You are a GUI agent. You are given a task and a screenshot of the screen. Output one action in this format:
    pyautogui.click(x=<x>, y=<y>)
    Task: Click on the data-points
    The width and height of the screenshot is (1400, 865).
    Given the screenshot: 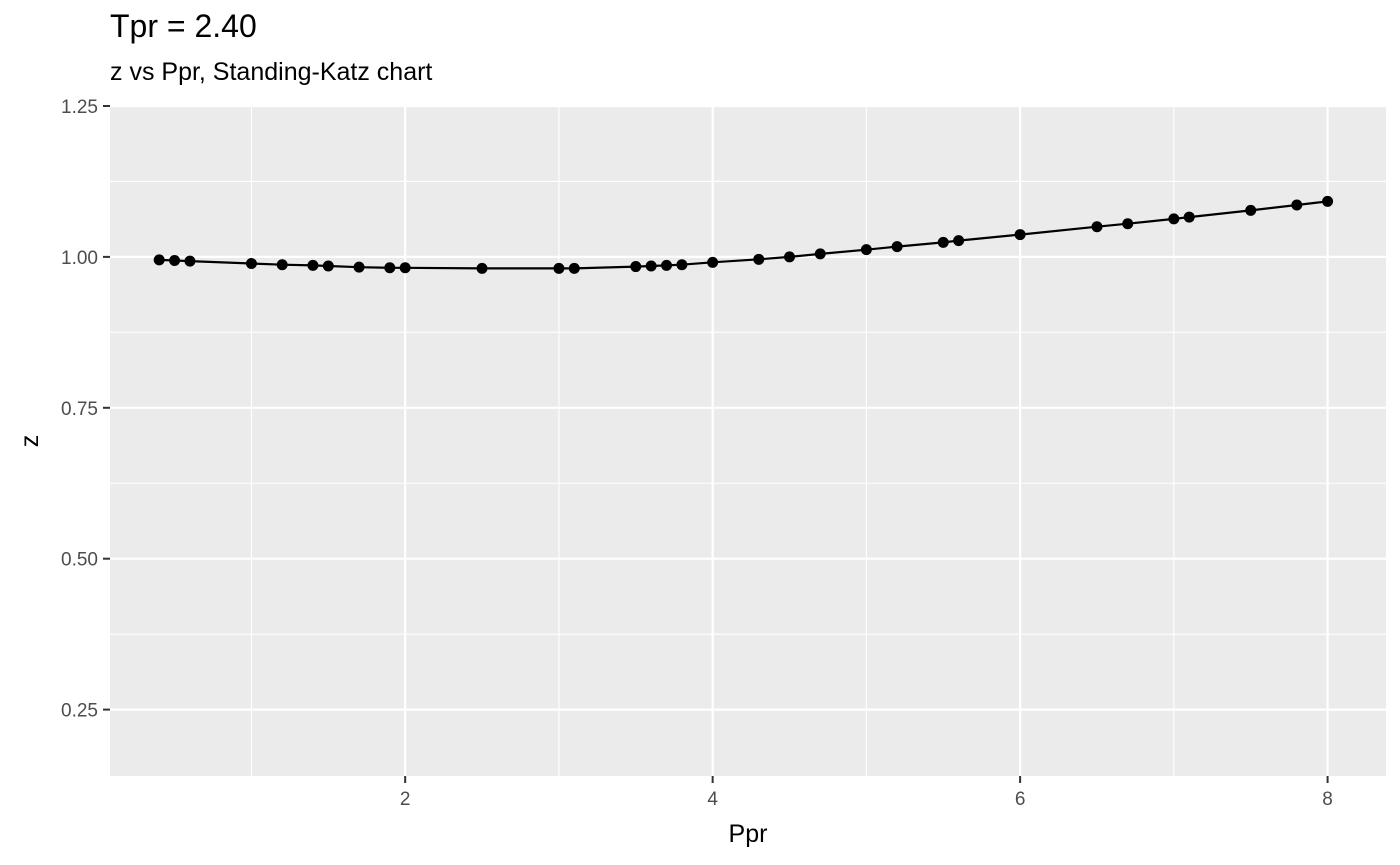 What is the action you would take?
    pyautogui.click(x=743, y=234)
    